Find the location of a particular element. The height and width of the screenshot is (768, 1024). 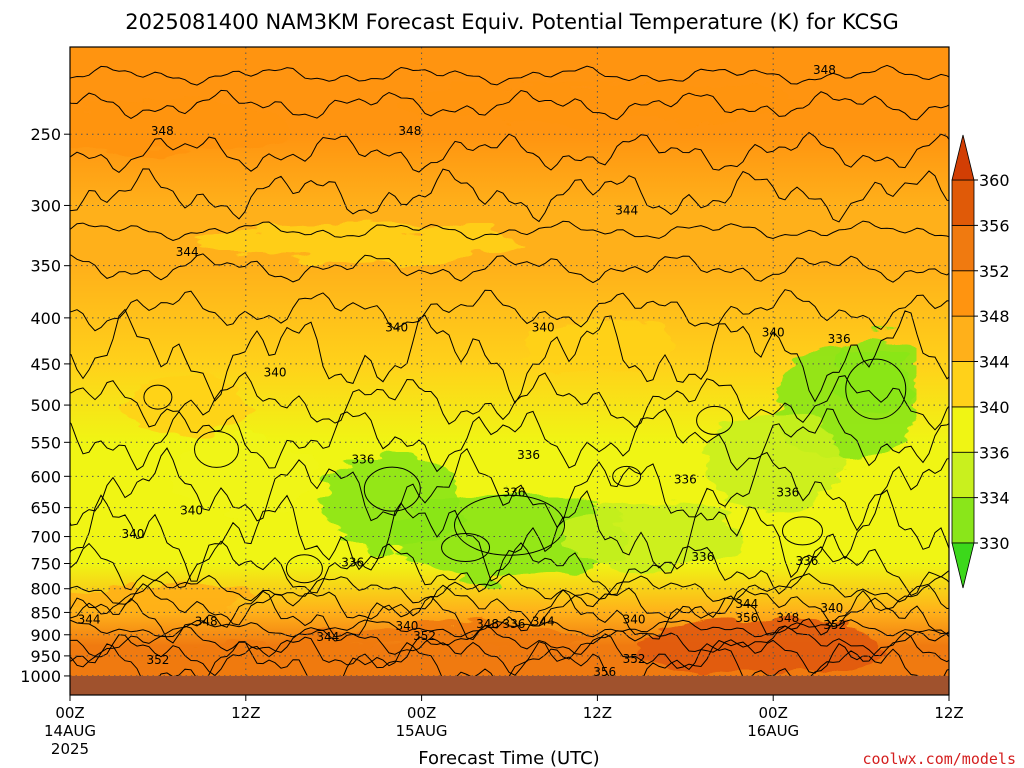

x-tick-date: 14AUG is located at coordinates (70, 731).